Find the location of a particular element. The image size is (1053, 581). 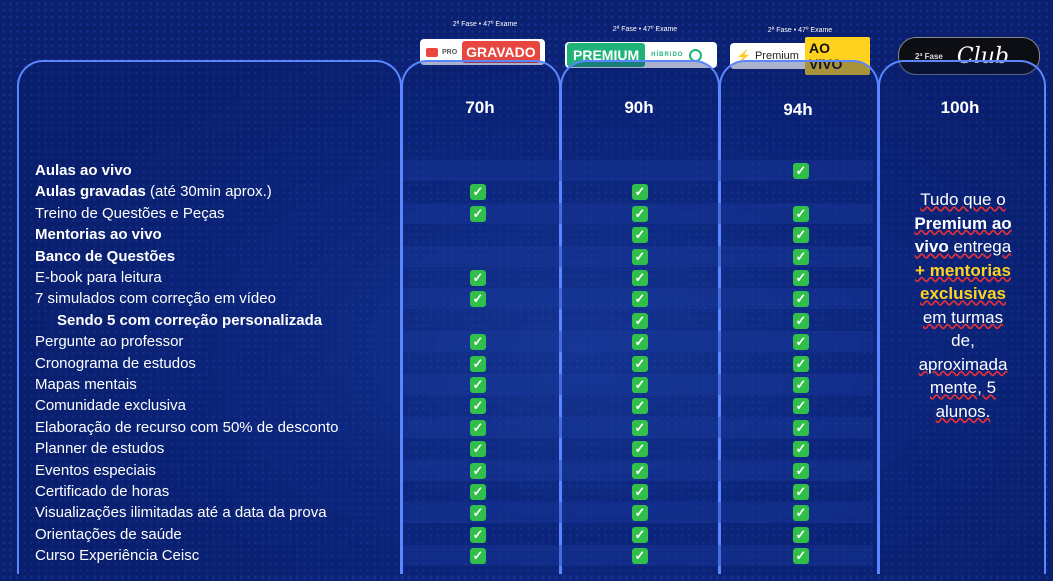

lightning-icon: ⚡ is located at coordinates (743, 56).